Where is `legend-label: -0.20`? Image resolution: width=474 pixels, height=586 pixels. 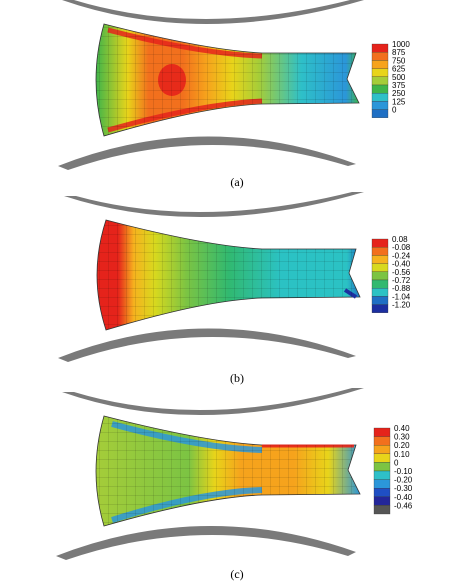
legend-label: -0.20 is located at coordinates (403, 480).